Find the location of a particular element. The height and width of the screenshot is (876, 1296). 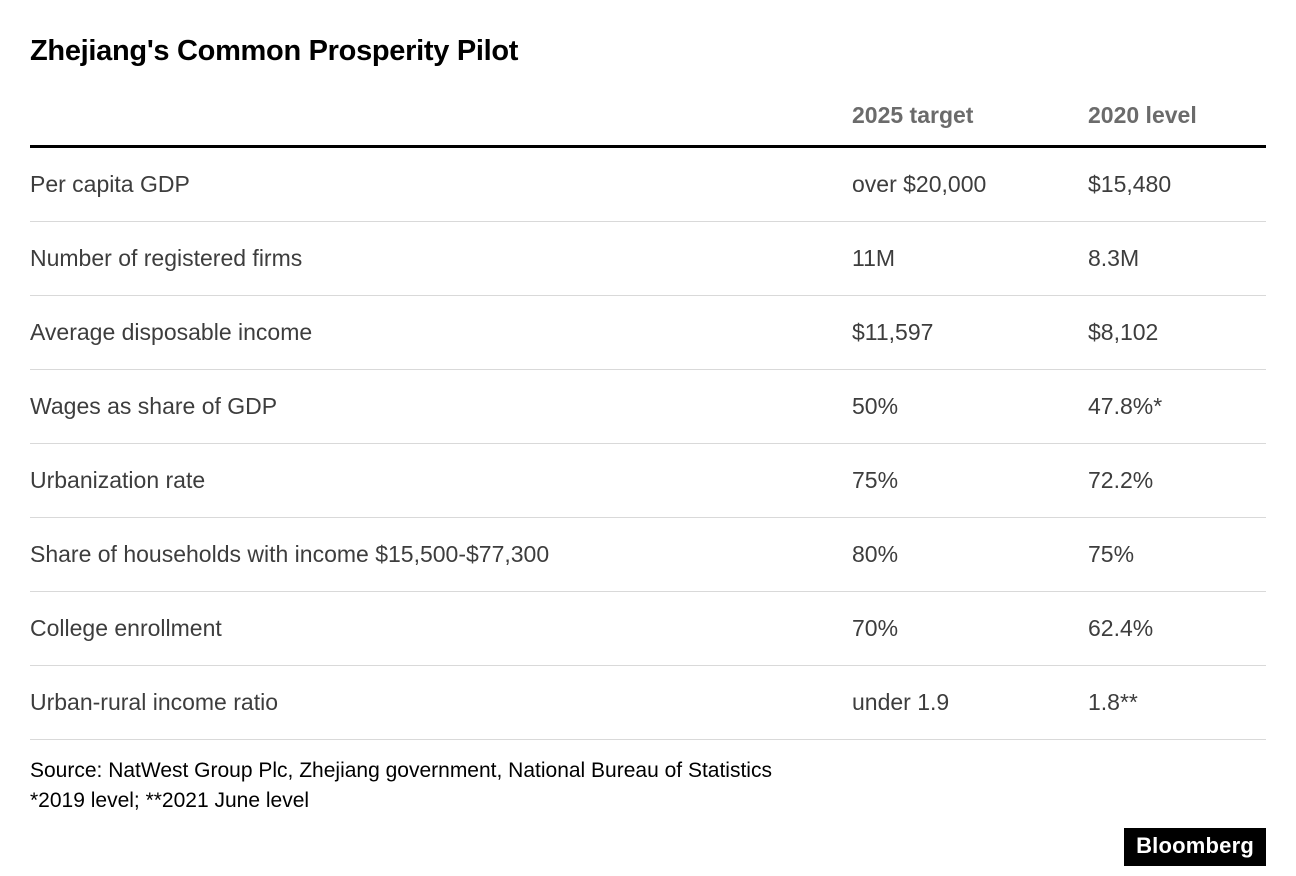

row-label: Number of registered firms is located at coordinates (166, 257).